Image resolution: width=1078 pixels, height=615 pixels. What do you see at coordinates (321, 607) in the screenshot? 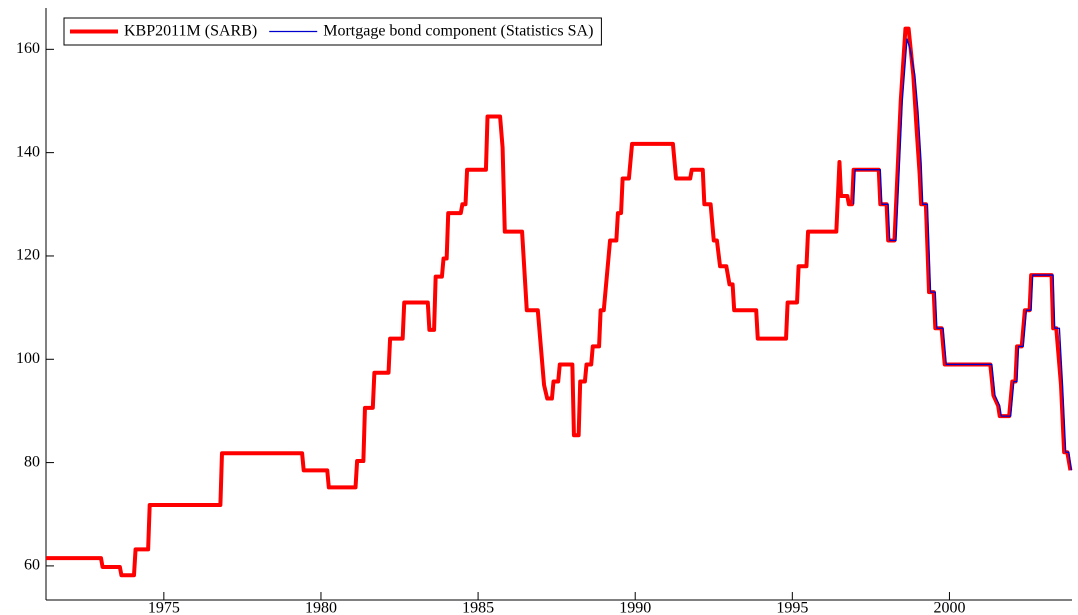
I see `x-tick-label: 1980` at bounding box center [321, 607].